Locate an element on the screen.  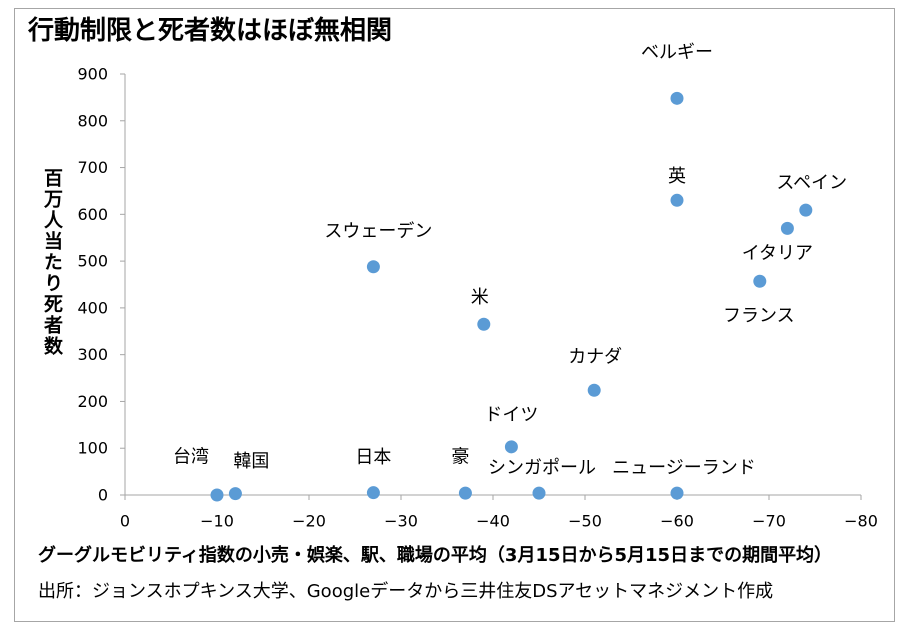
y-tick-label: 400 is located at coordinates (92, 307).